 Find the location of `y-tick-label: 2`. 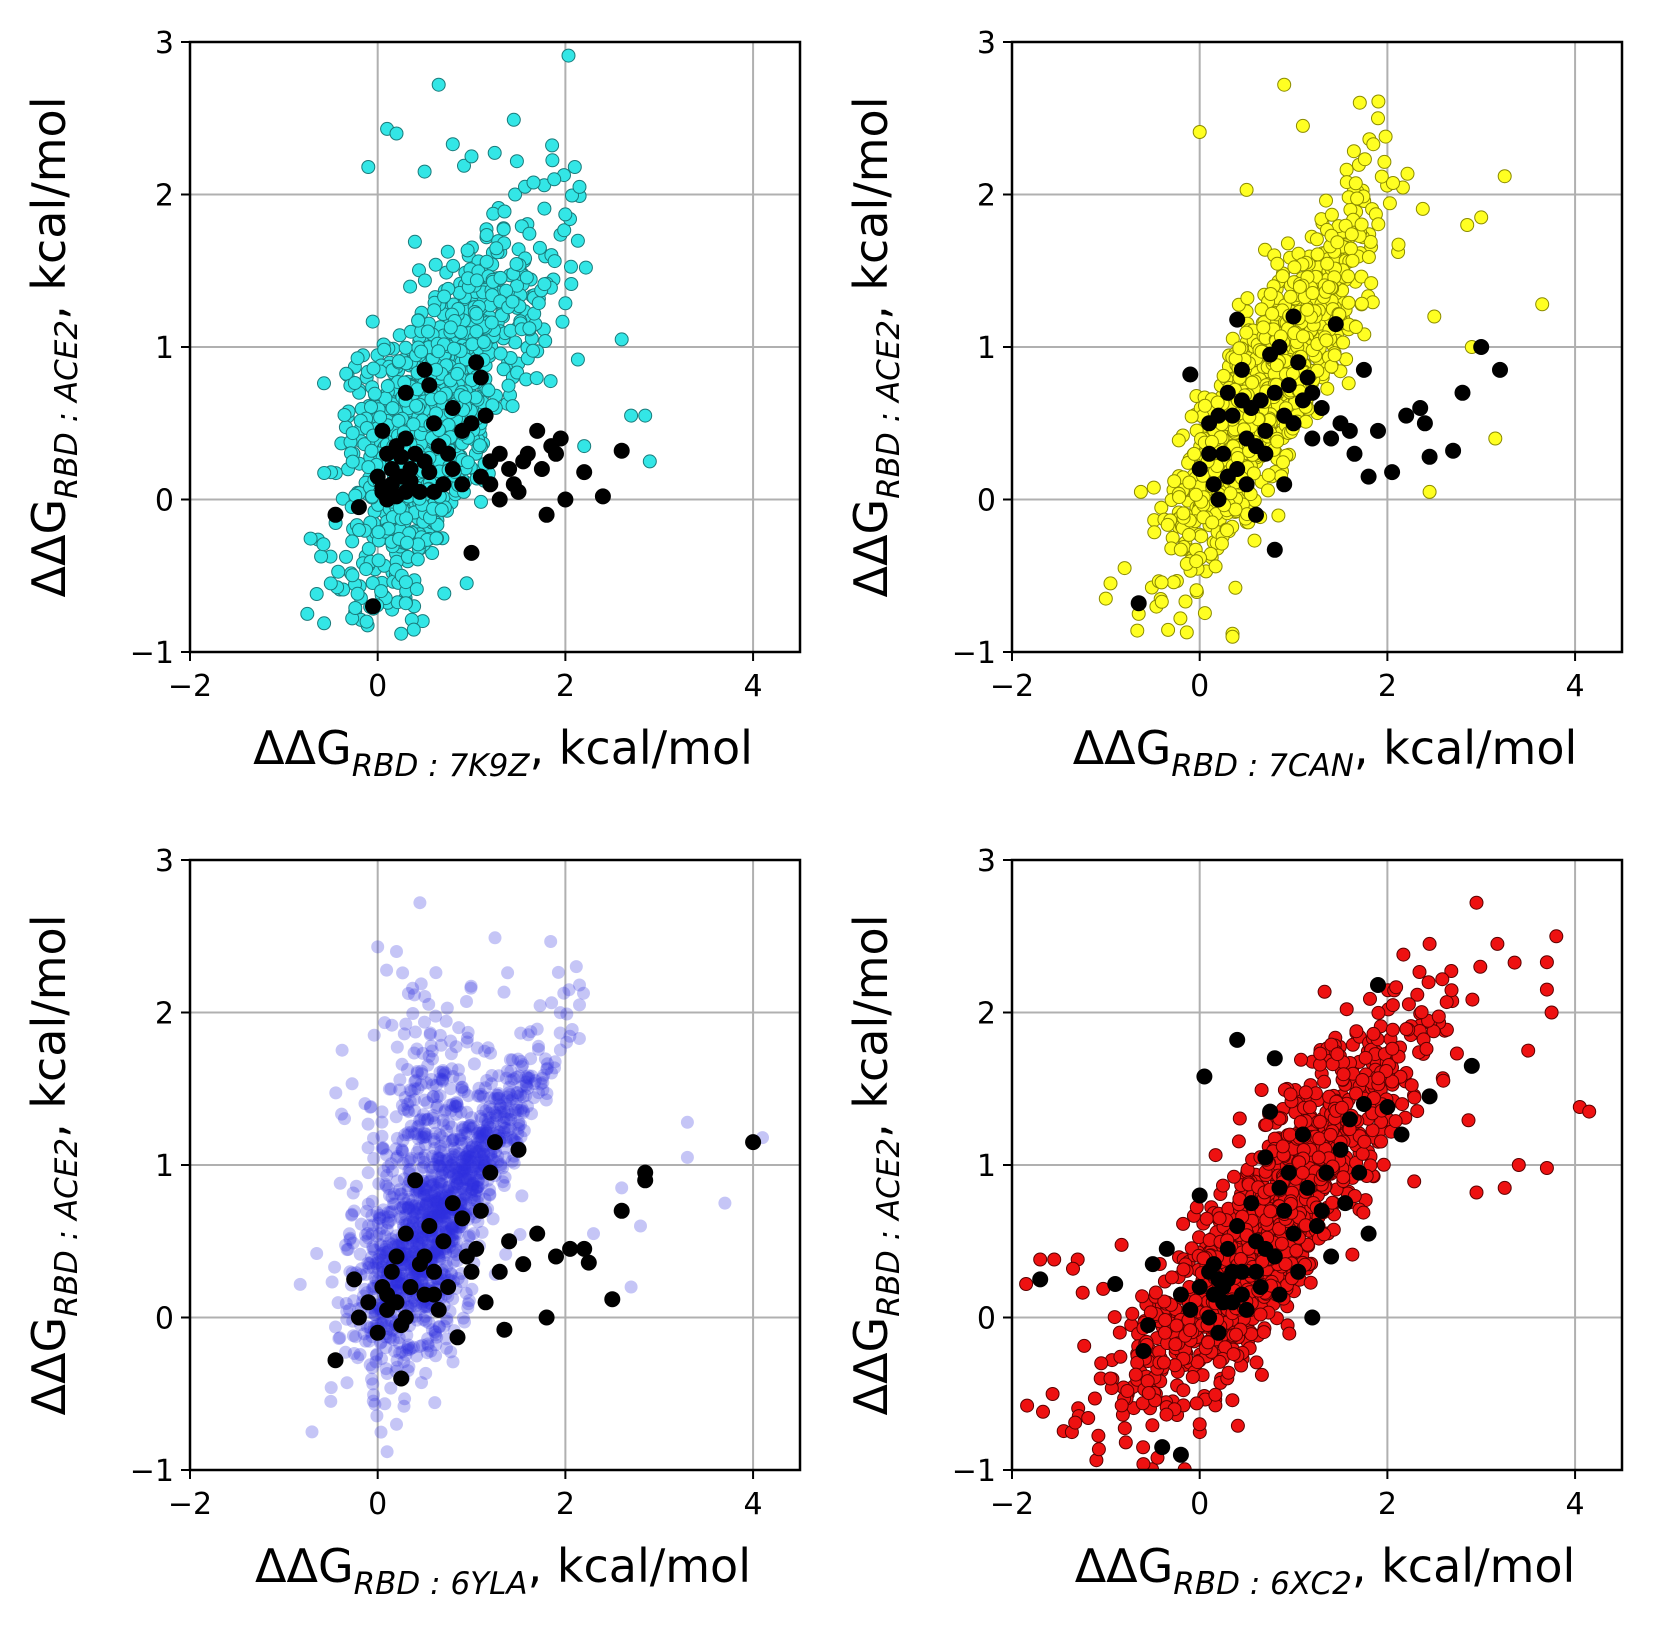

y-tick-label: 2 is located at coordinates (164, 196).